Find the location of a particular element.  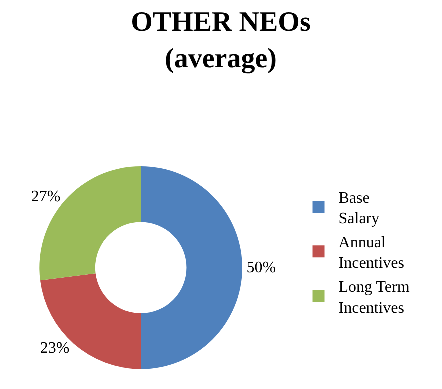

data-label: 27% is located at coordinates (46, 197).